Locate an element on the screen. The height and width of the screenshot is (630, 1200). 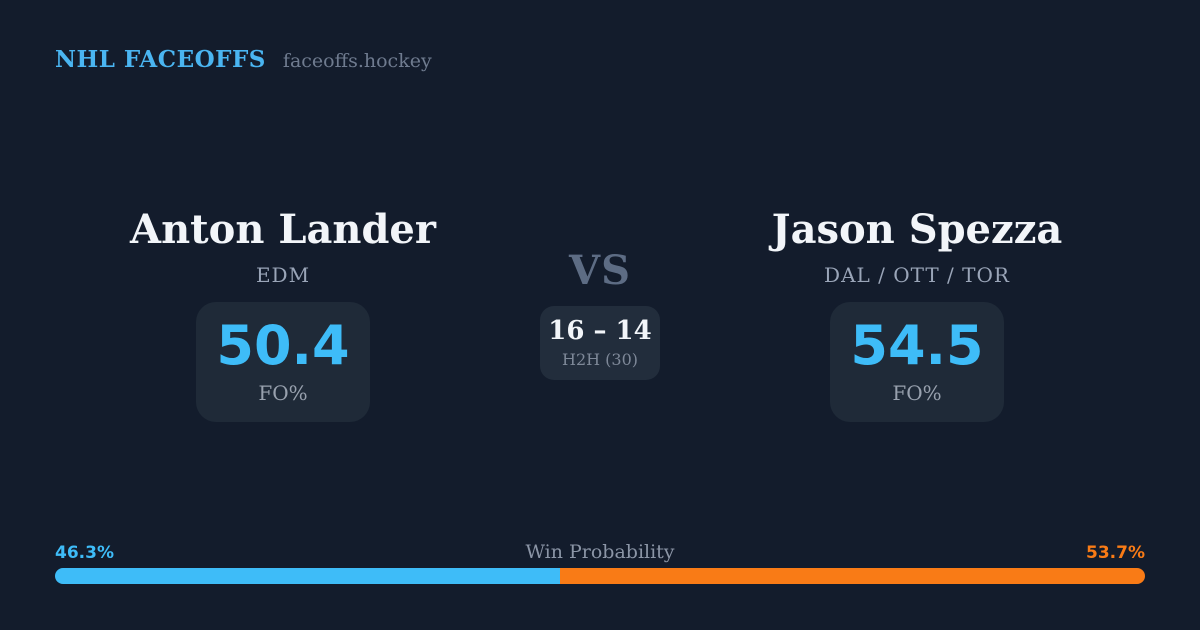
versus-panel: VS 16 – 14 H2H (30) is located at coordinates (600, 313).